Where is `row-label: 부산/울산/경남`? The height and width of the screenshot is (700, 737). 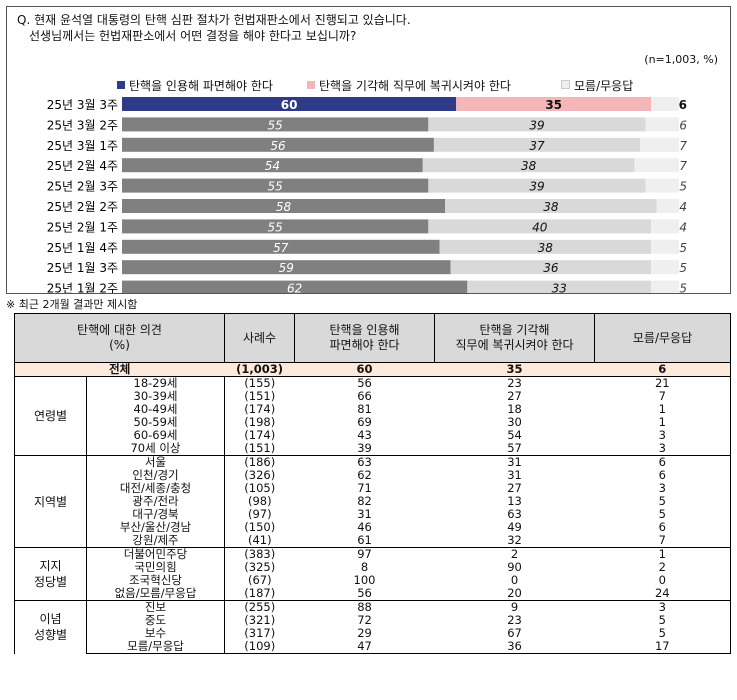 row-label: 부산/울산/경남 is located at coordinates (156, 527).